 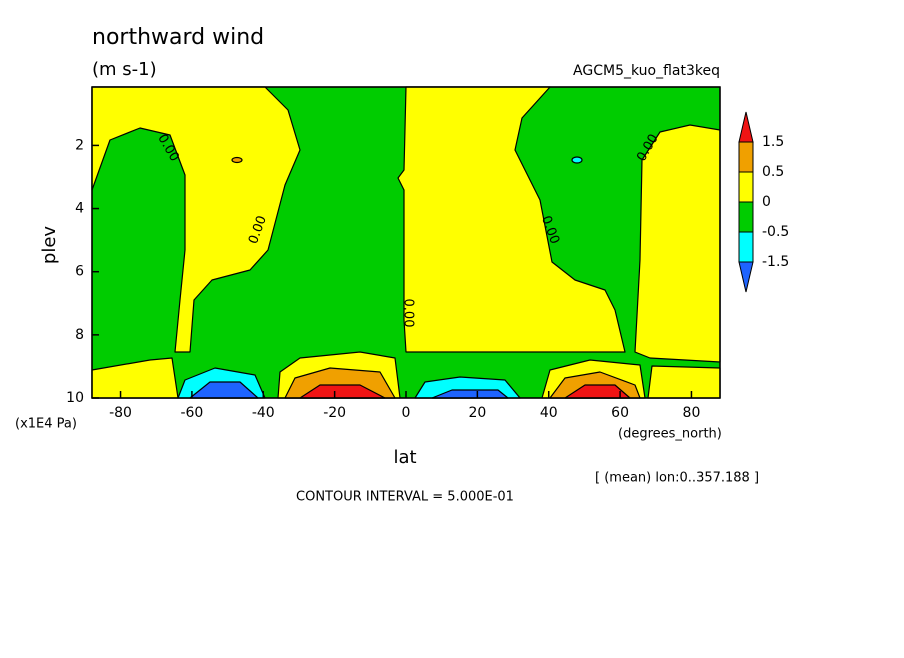 What do you see at coordinates (549, 413) in the screenshot?
I see `x-tick-label: 40` at bounding box center [549, 413].